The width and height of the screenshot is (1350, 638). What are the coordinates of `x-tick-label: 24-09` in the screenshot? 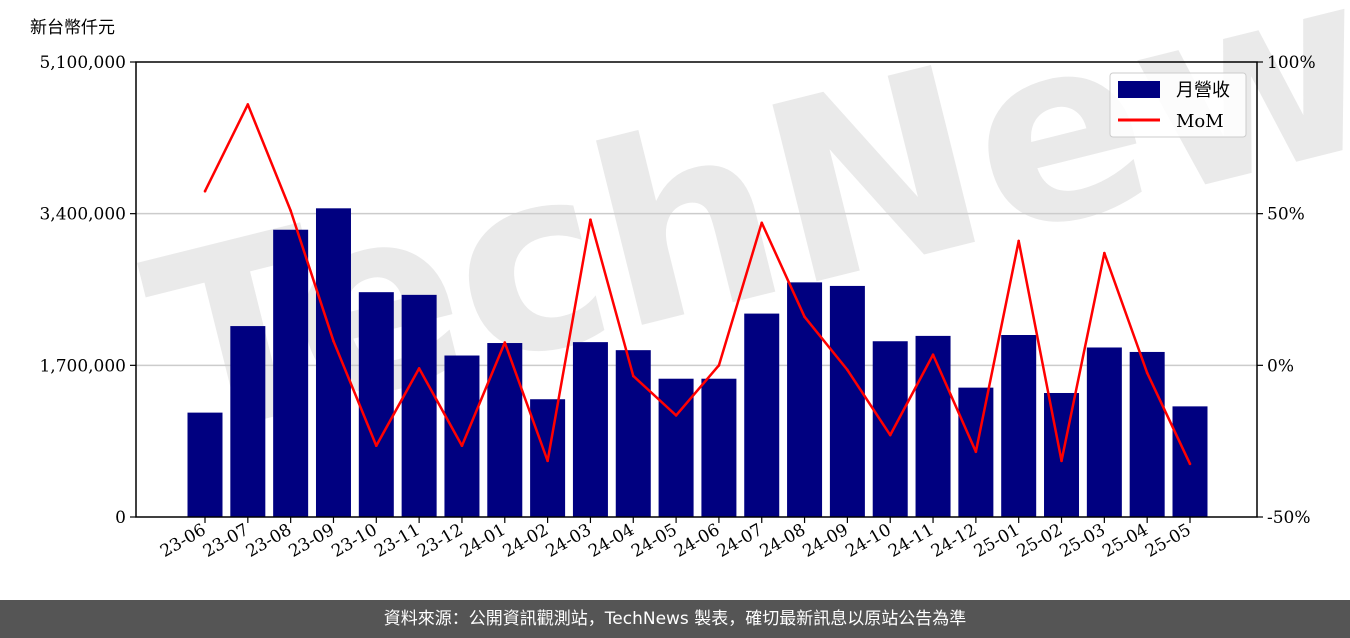 It's located at (825, 541).